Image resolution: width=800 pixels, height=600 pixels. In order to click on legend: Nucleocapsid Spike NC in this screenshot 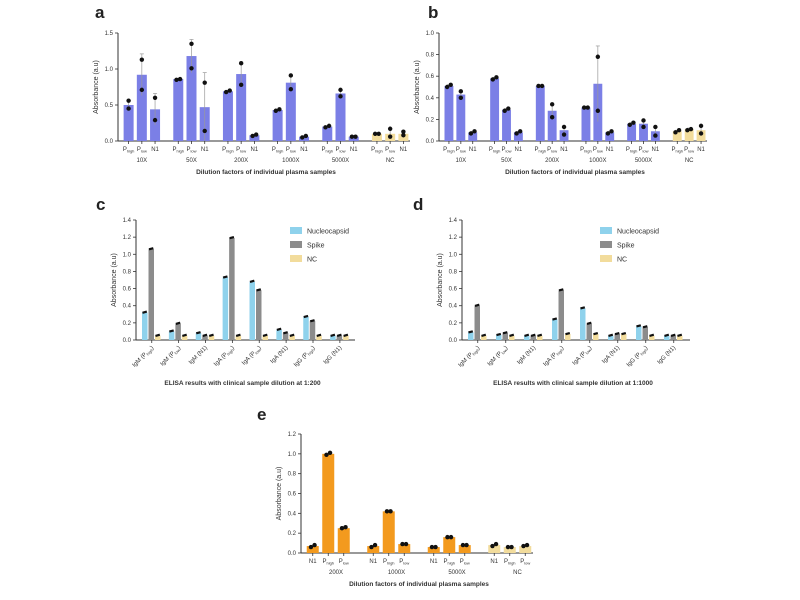, I will do `click(629, 245)`.